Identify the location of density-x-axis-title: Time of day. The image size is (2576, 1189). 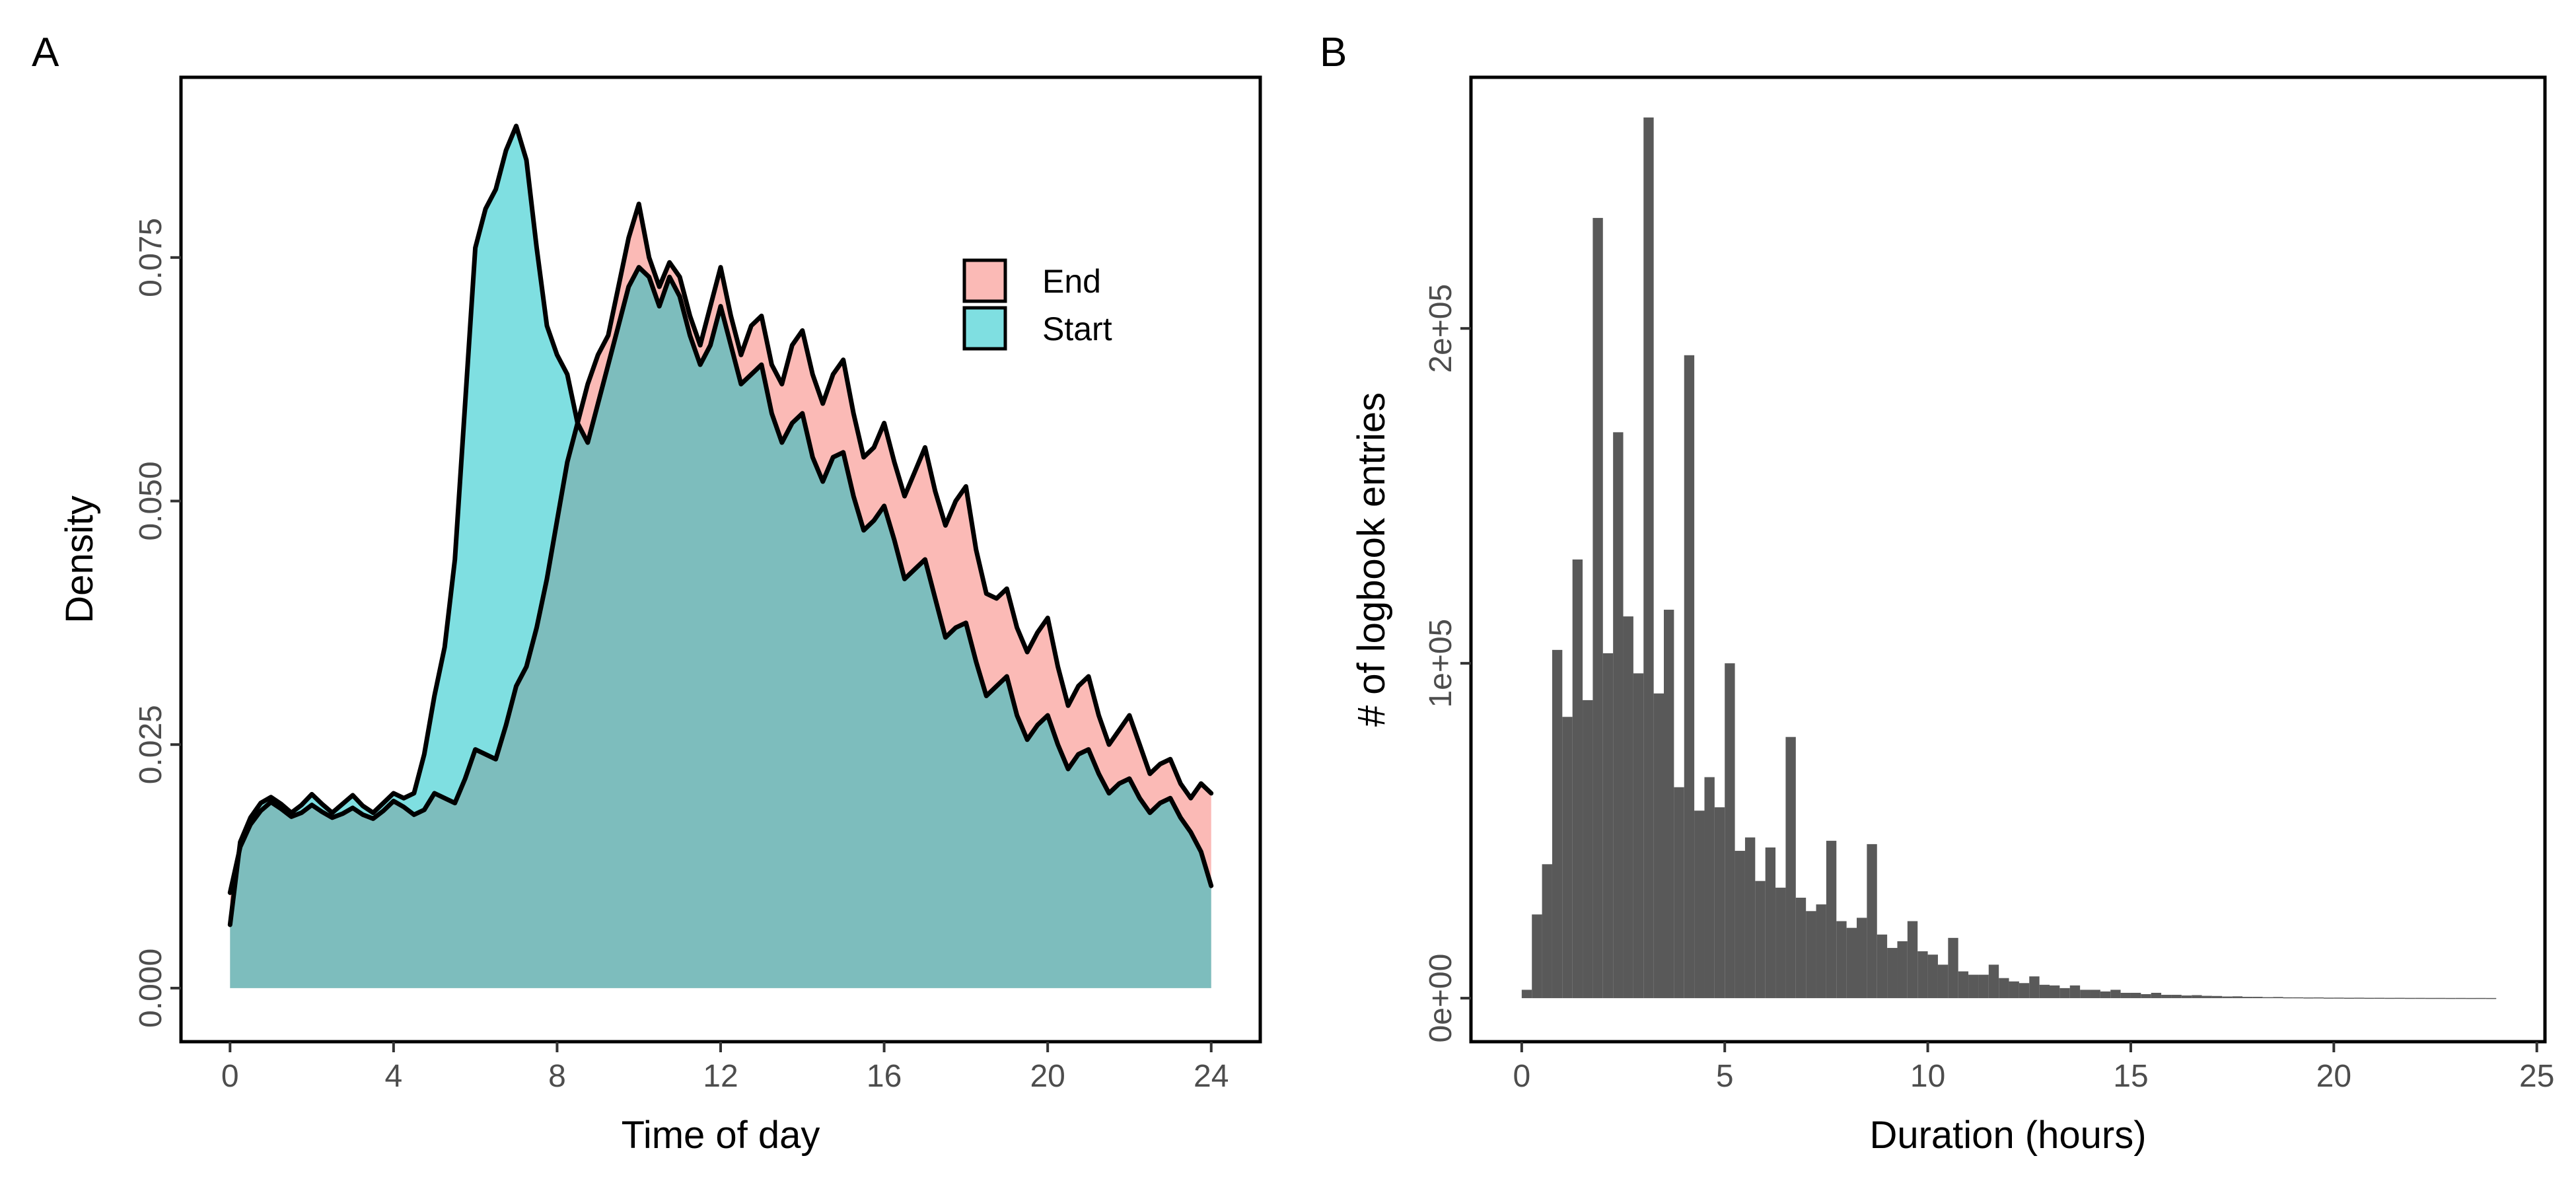
(721, 1135).